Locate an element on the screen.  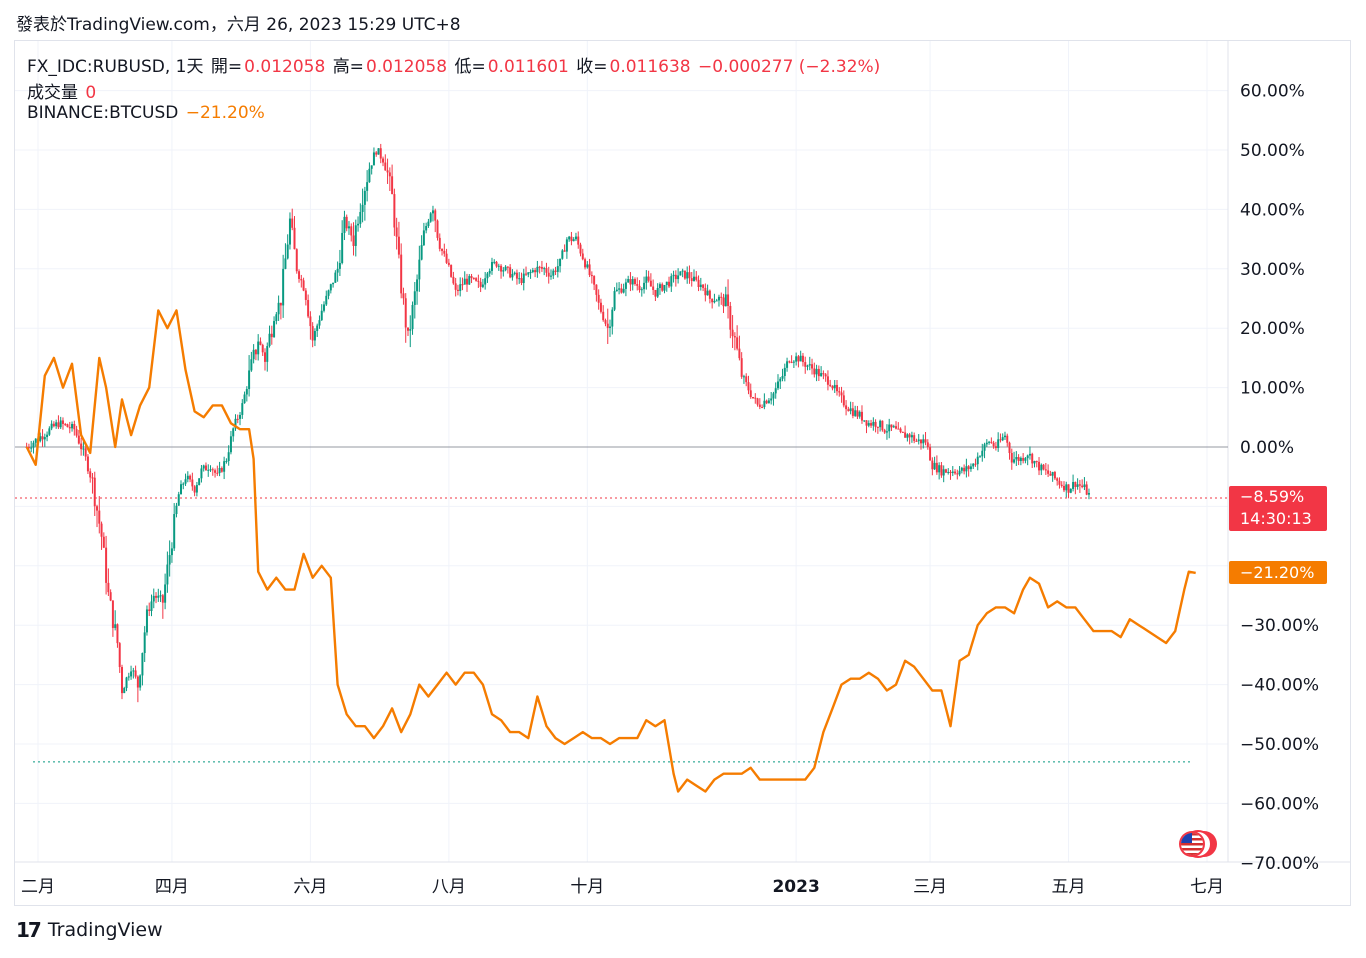
legend-volume-value: 0 is located at coordinates (91, 93).